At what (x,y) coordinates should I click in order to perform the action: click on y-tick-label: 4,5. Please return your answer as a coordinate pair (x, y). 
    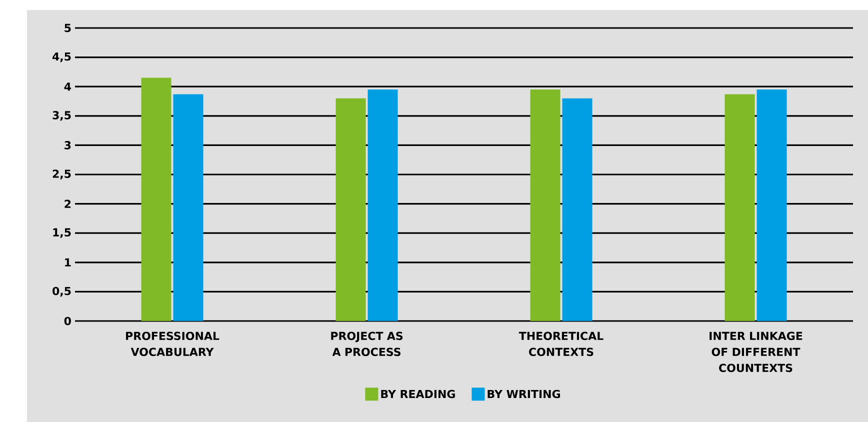
    Looking at the image, I should click on (61, 57).